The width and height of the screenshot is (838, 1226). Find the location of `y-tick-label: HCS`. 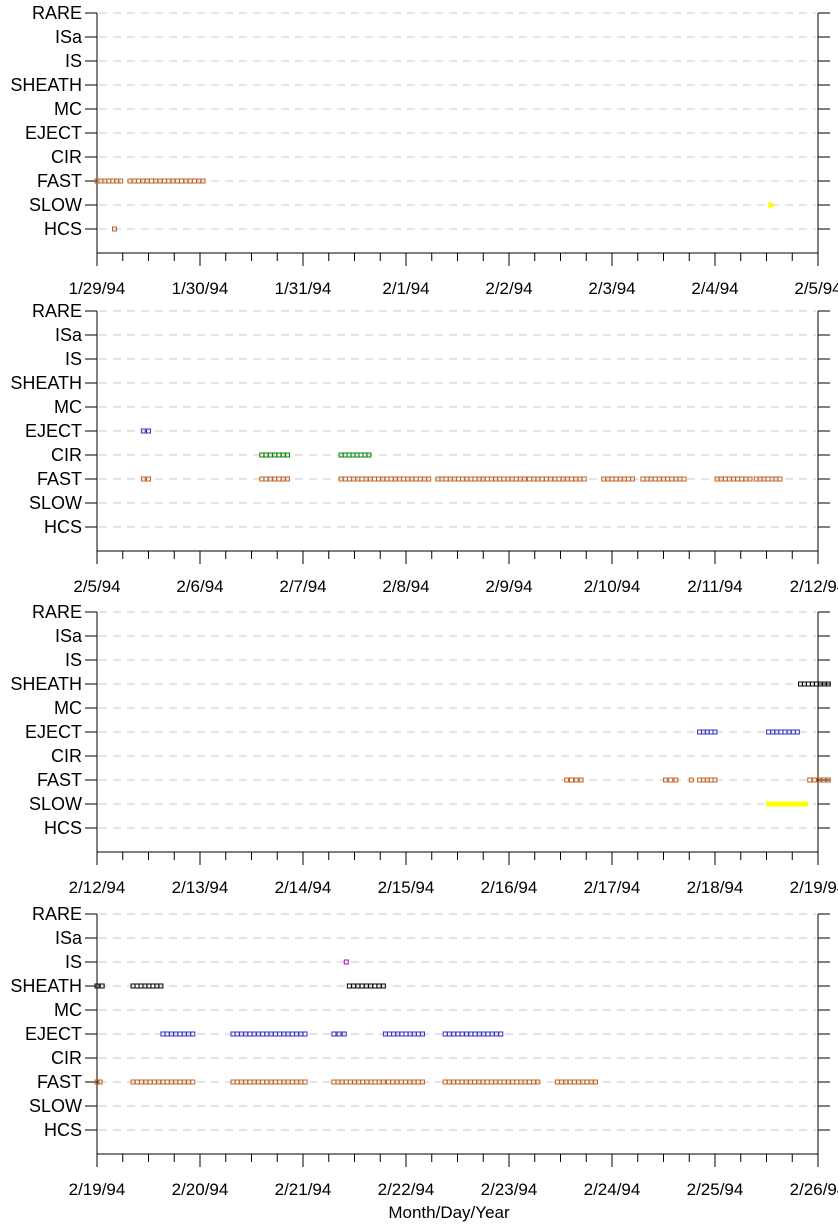

y-tick-label: HCS is located at coordinates (63, 527).